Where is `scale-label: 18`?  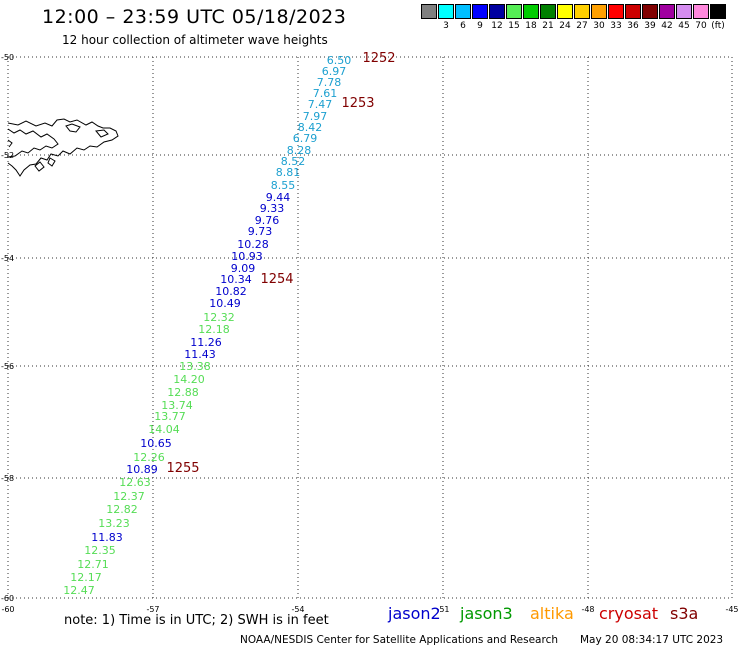
scale-label: 18 is located at coordinates (531, 26).